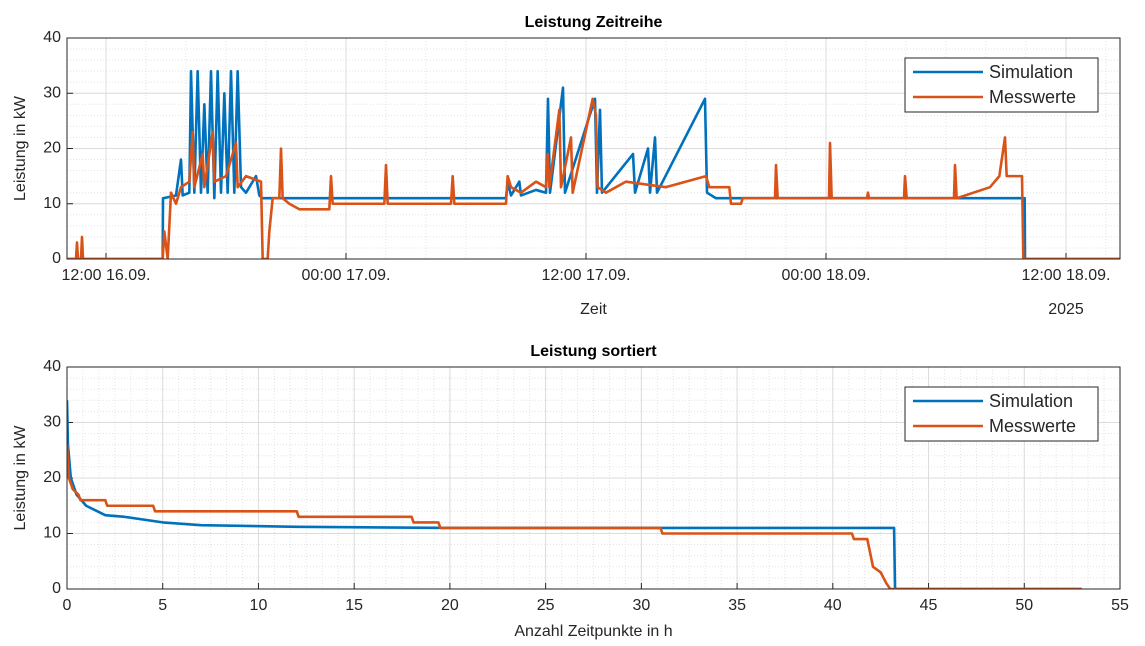  What do you see at coordinates (67, 605) in the screenshot?
I see `x-tick-label: 0` at bounding box center [67, 605].